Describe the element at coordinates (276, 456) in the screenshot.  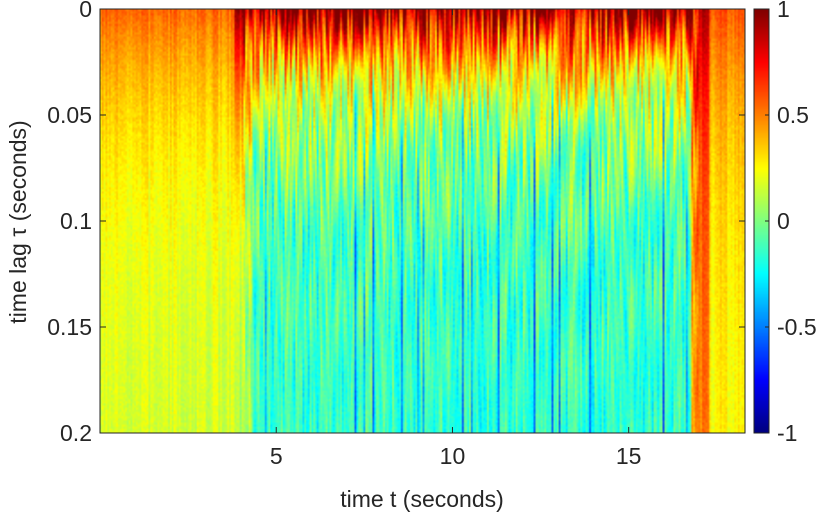
I see `x-tick-label: 5` at that location.